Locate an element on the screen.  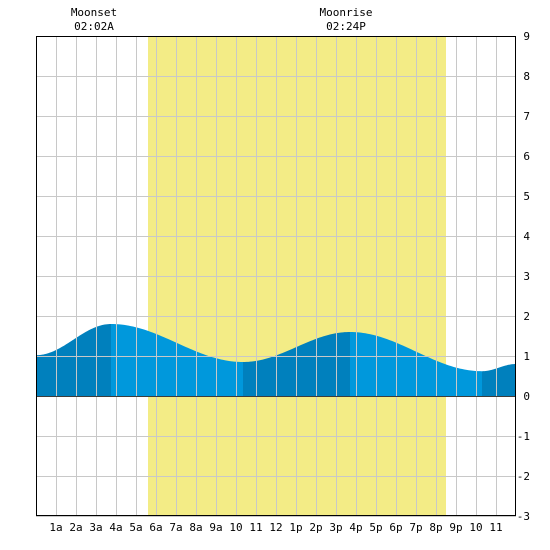
x-tick-label: 4a is located at coordinates (115, 527).